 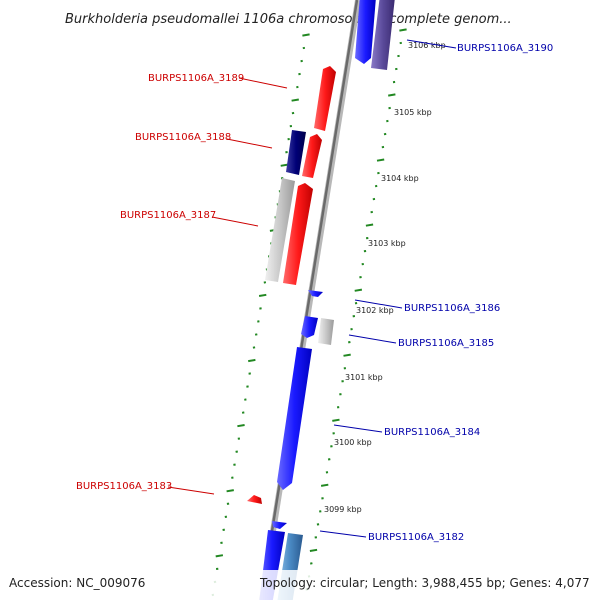 I want to click on gene-label-3190: BURPS1106A_3190, so click(x=505, y=48).